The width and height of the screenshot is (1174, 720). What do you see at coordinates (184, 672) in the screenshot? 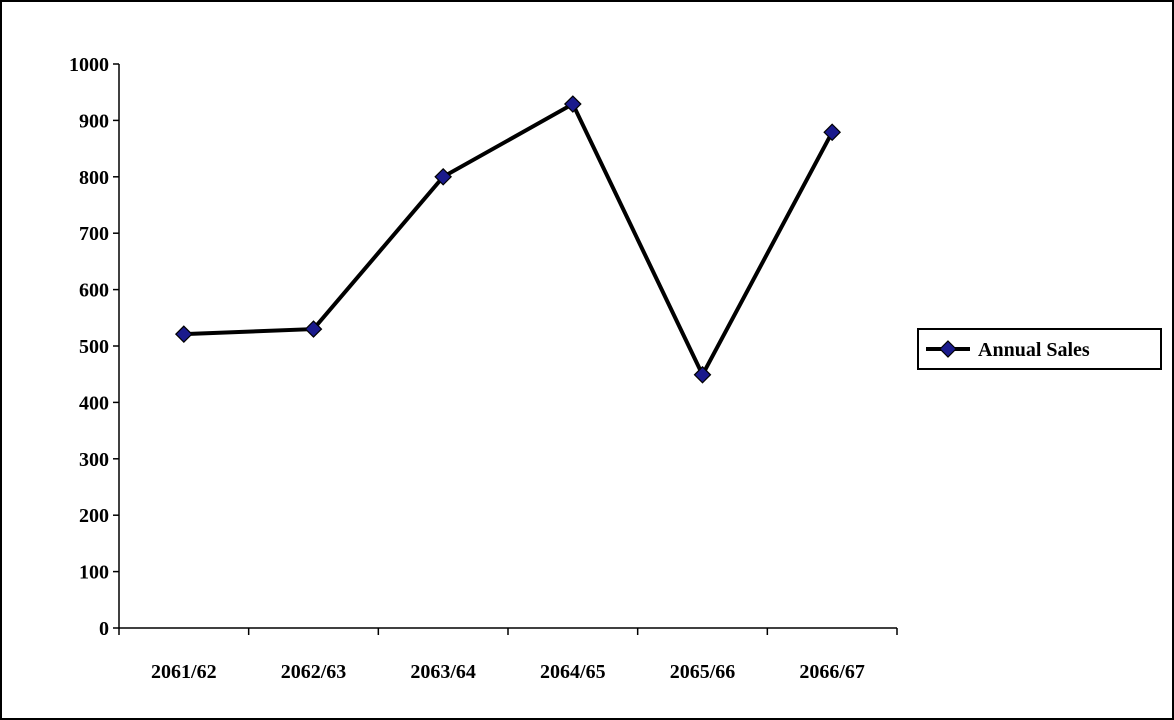
I see `x-tick-label: 2061/62` at bounding box center [184, 672].